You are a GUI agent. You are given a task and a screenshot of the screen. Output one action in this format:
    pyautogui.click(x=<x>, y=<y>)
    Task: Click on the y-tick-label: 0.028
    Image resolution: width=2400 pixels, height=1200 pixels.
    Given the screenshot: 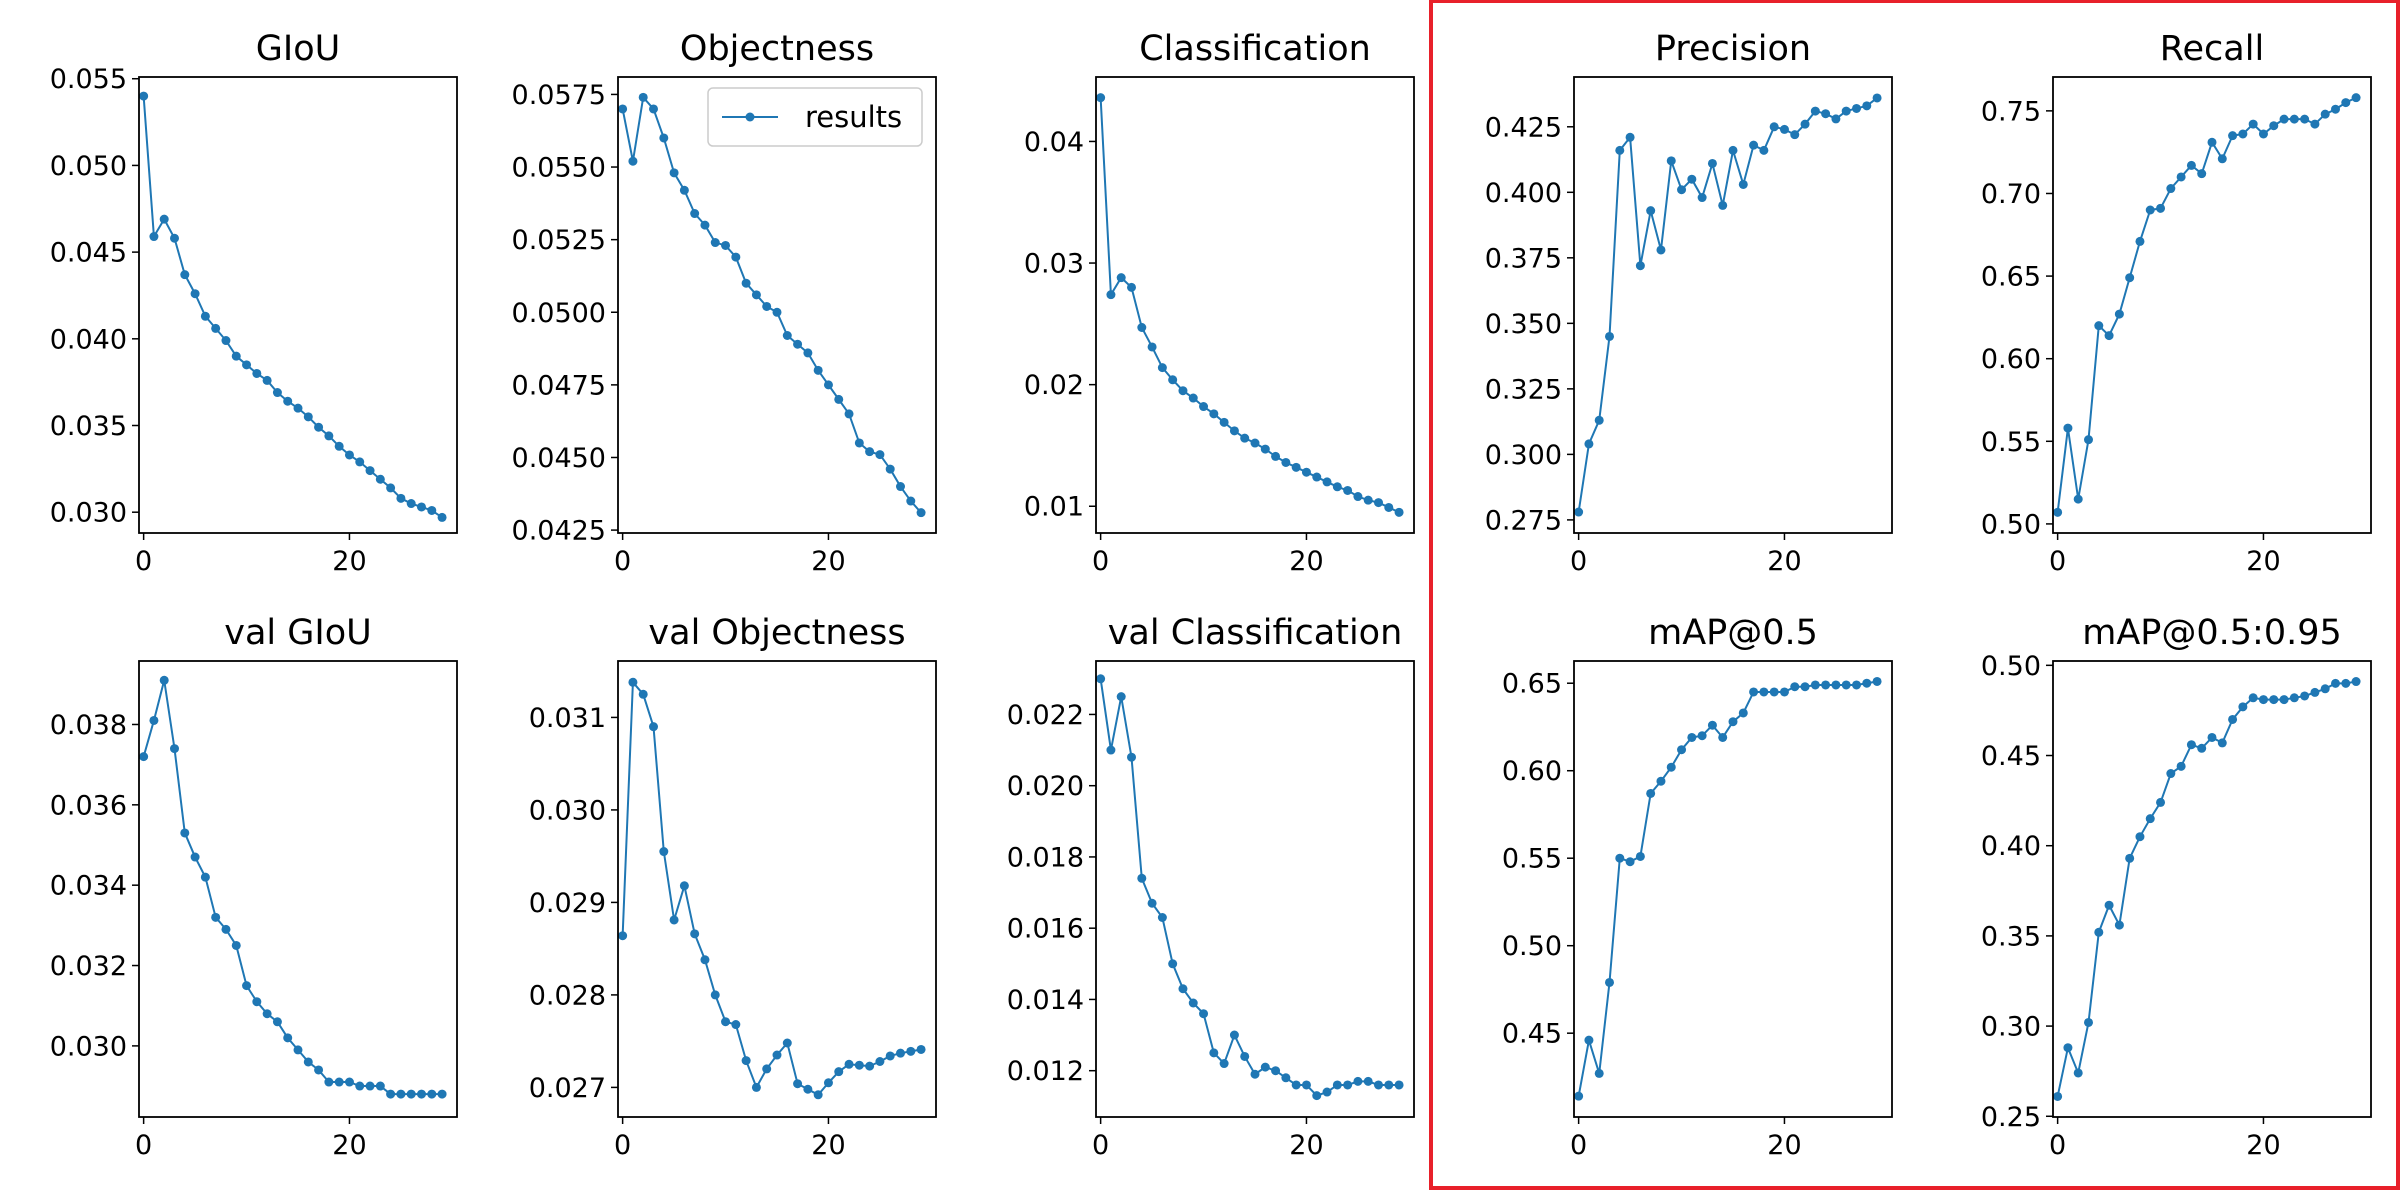 What is the action you would take?
    pyautogui.click(x=567, y=995)
    